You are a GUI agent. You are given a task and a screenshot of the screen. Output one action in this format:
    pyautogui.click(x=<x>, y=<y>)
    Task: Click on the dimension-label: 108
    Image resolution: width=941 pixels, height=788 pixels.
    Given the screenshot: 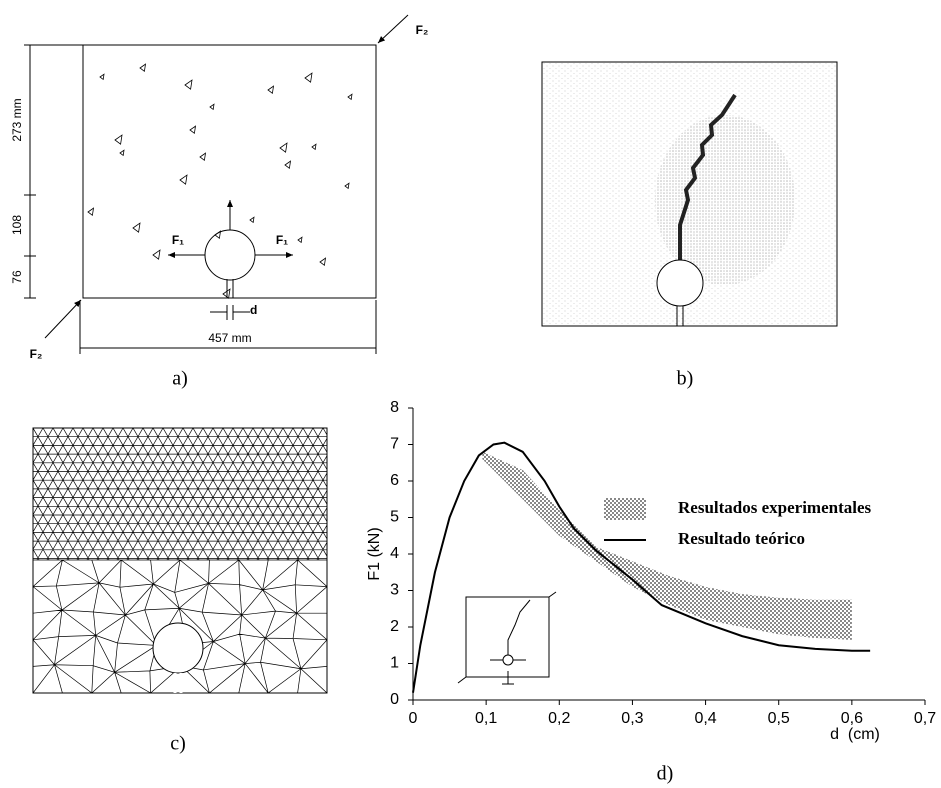 What is the action you would take?
    pyautogui.click(x=17, y=225)
    